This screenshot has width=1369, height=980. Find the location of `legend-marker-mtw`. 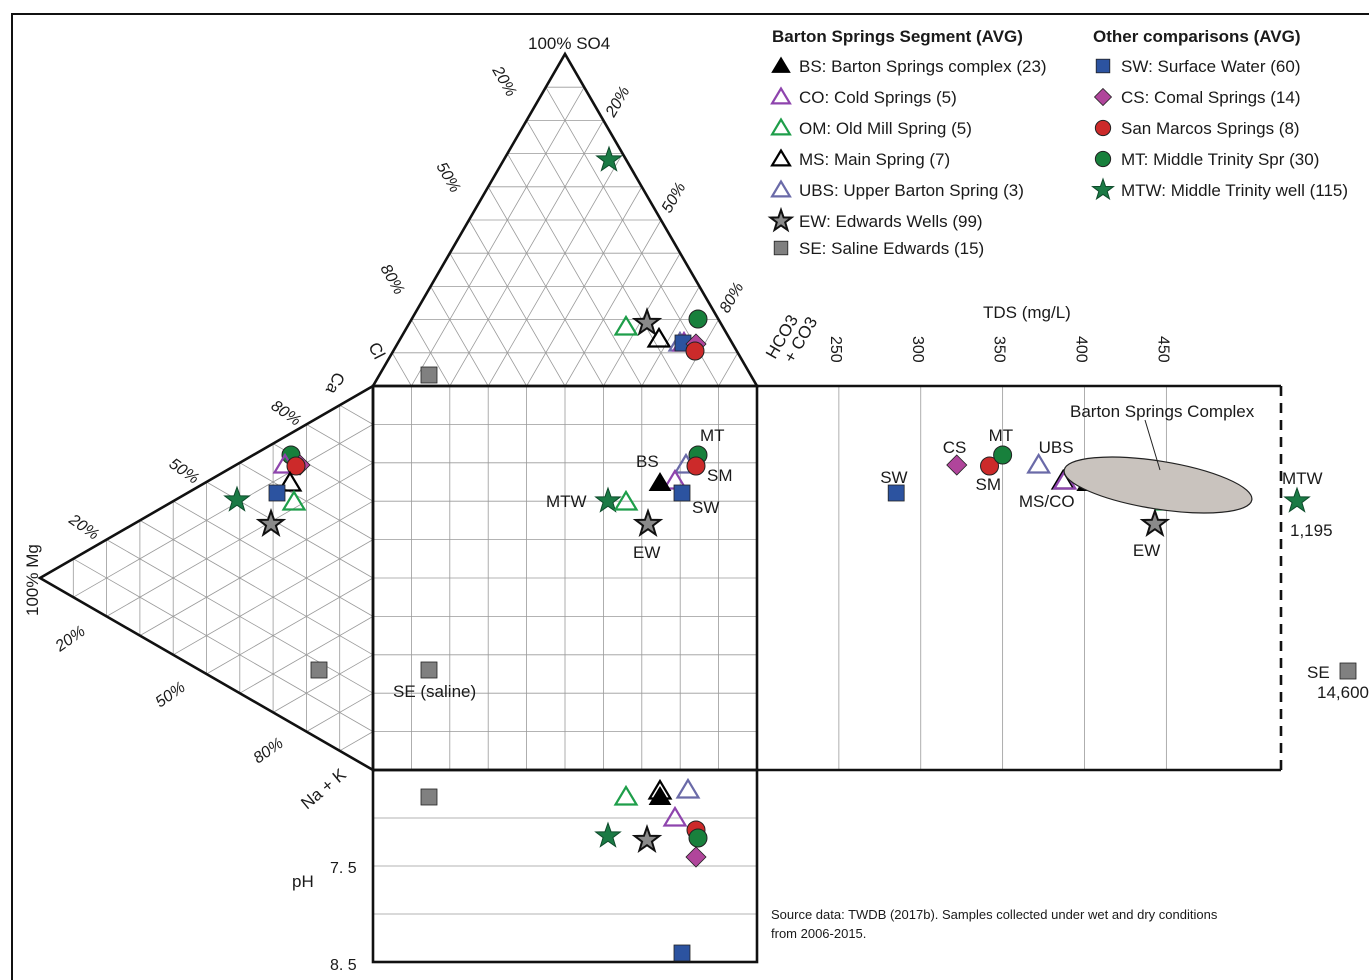

legend-marker-mtw is located at coordinates (1103, 189).